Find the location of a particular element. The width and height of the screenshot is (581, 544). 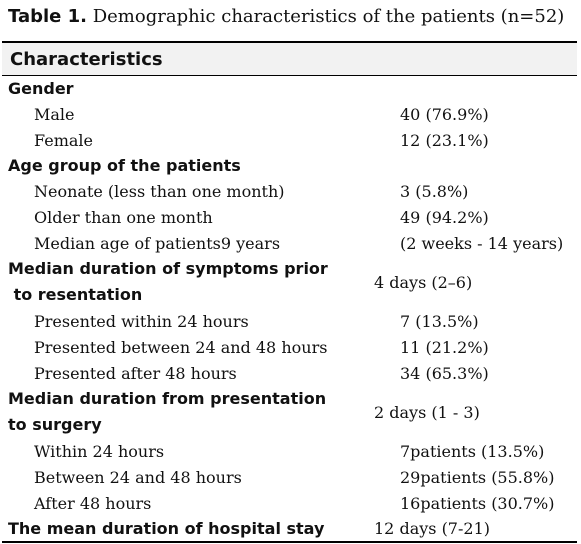

row-label-line1: Median duration of symptoms prior is located at coordinates (168, 268).